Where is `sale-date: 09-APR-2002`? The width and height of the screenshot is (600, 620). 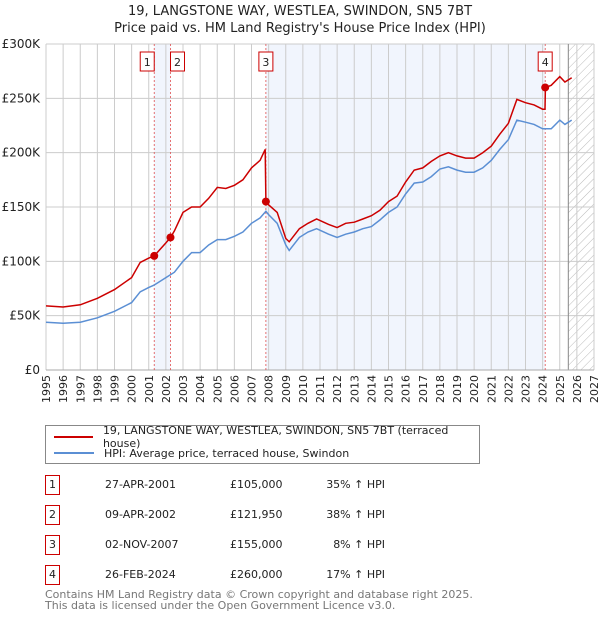 sale-date: 09-APR-2002 is located at coordinates (141, 514).